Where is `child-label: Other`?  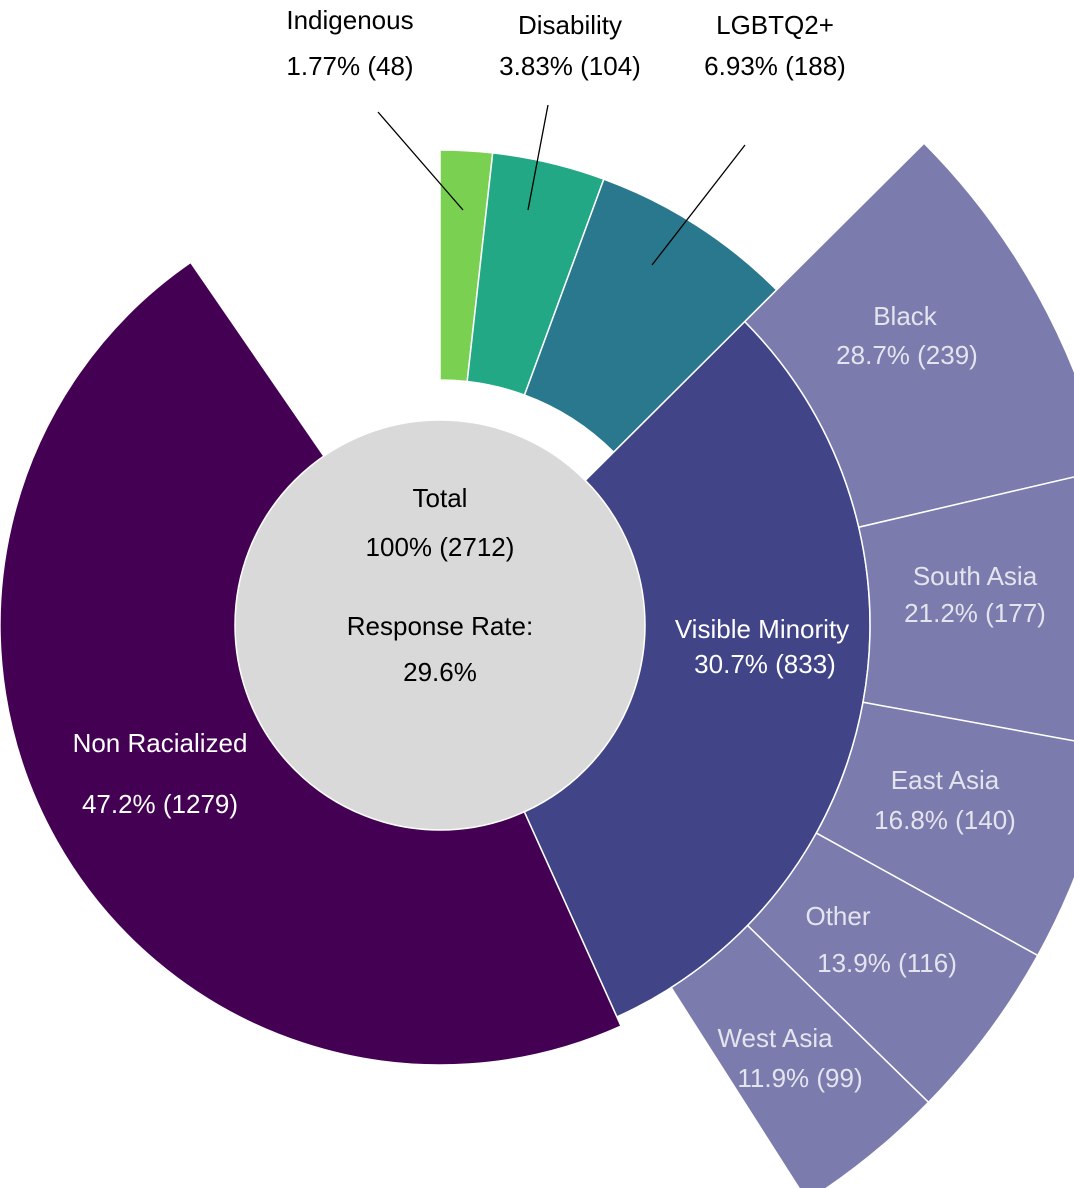 child-label: Other is located at coordinates (837, 916).